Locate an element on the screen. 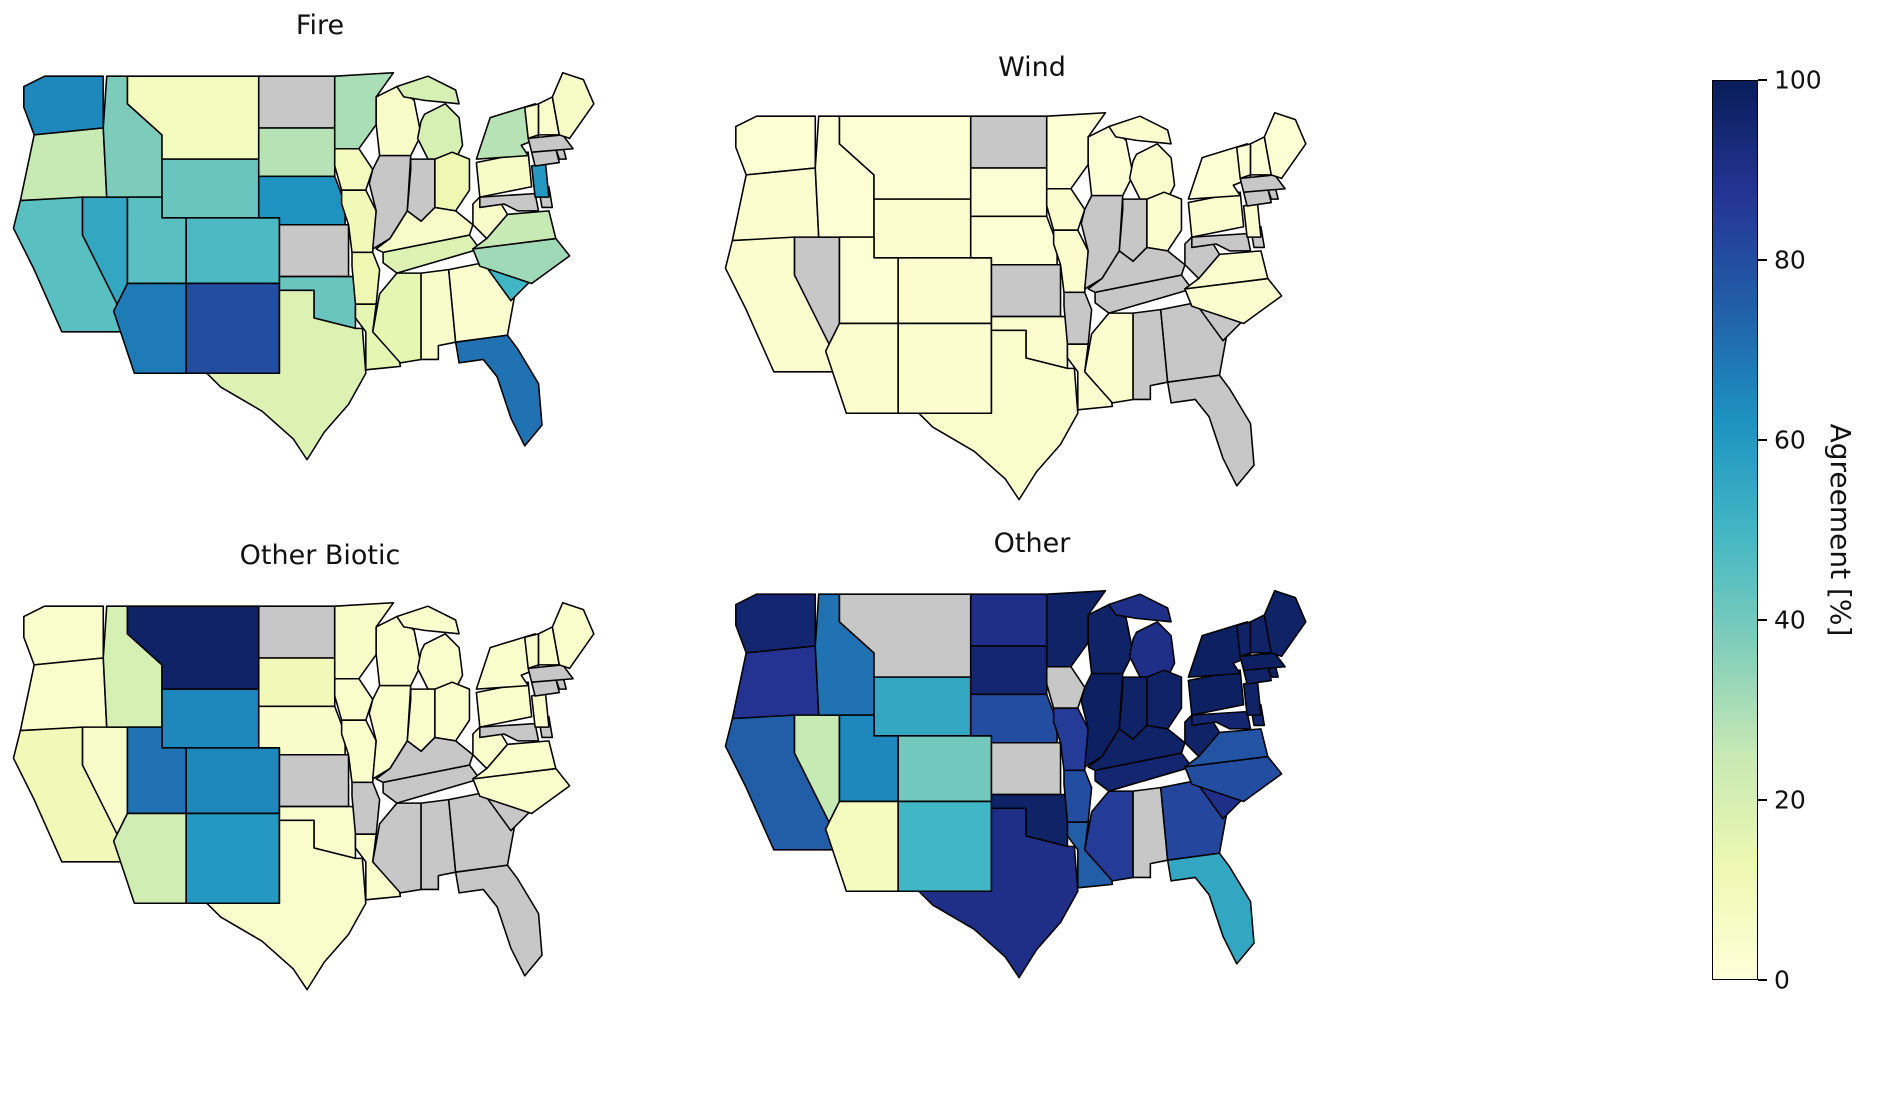 This screenshot has height=1099, width=1892. colorbar-tick-label: 40 is located at coordinates (1790, 620).